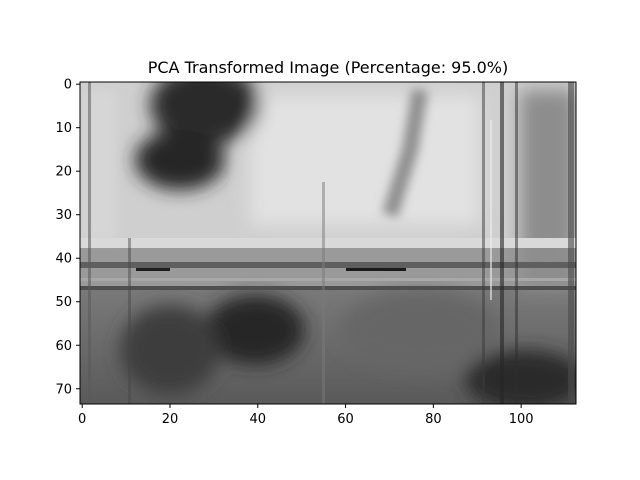 The width and height of the screenshot is (640, 480). I want to click on y-tick-label: 60, so click(63, 346).